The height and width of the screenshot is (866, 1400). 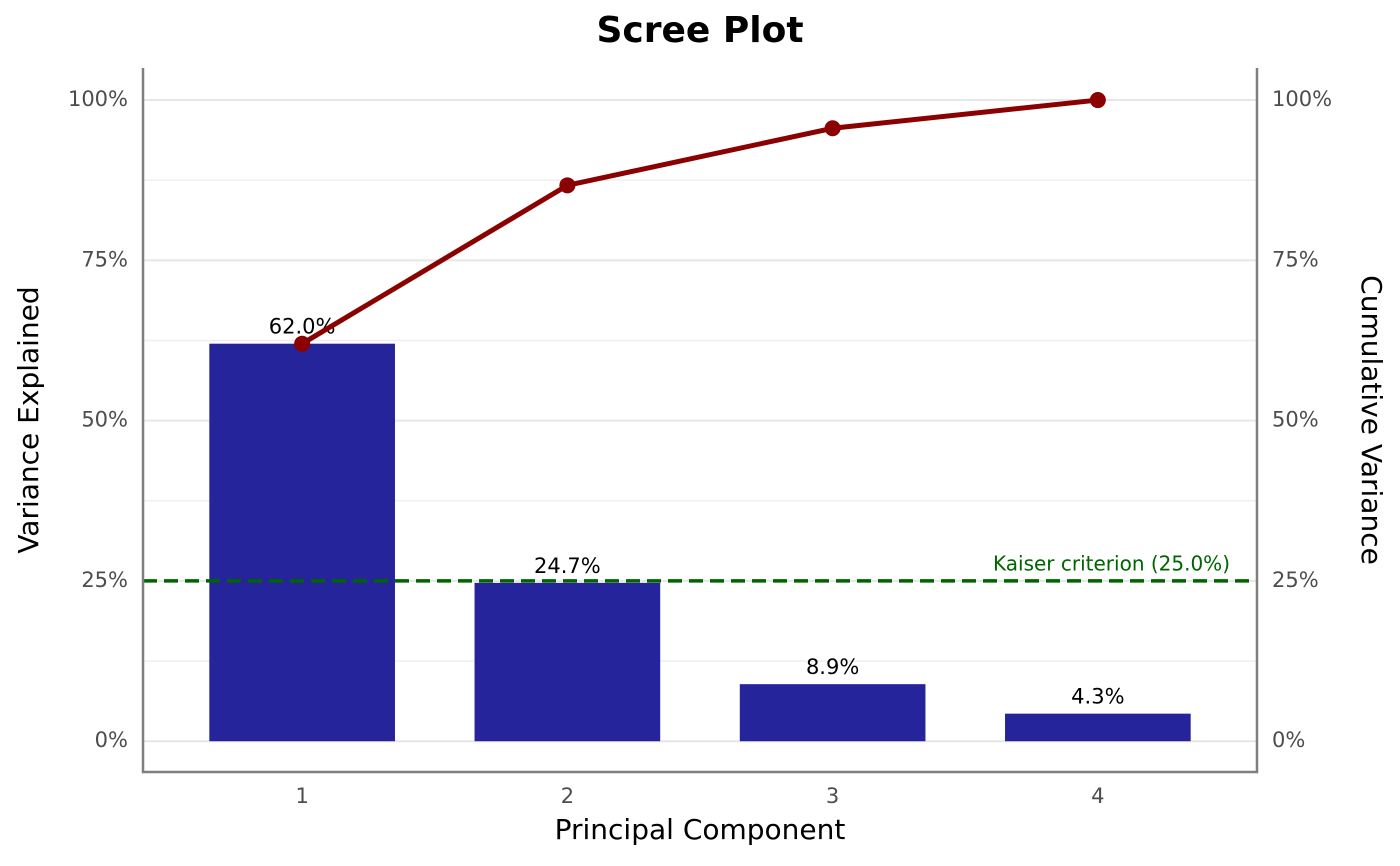 I want to click on x-tick-label: 2, so click(x=567, y=796).